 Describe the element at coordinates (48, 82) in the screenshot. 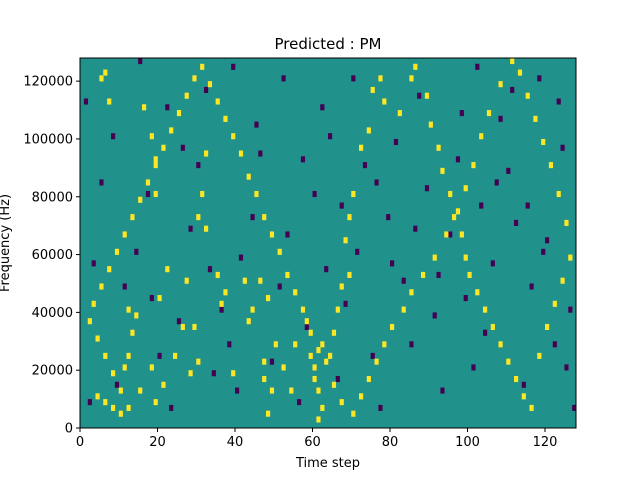

I see `y-tick-label: 120000` at that location.